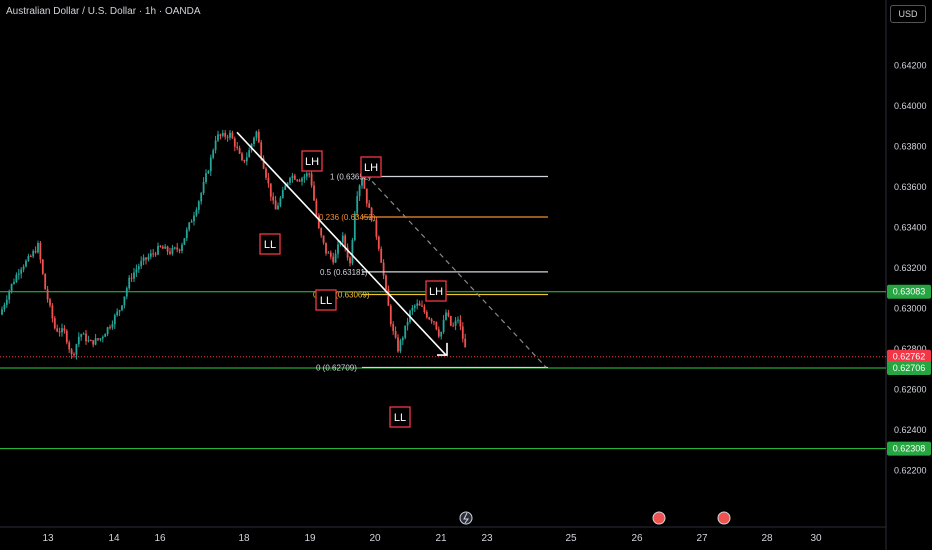  I want to click on trend-arrow-line, so click(341, 243).